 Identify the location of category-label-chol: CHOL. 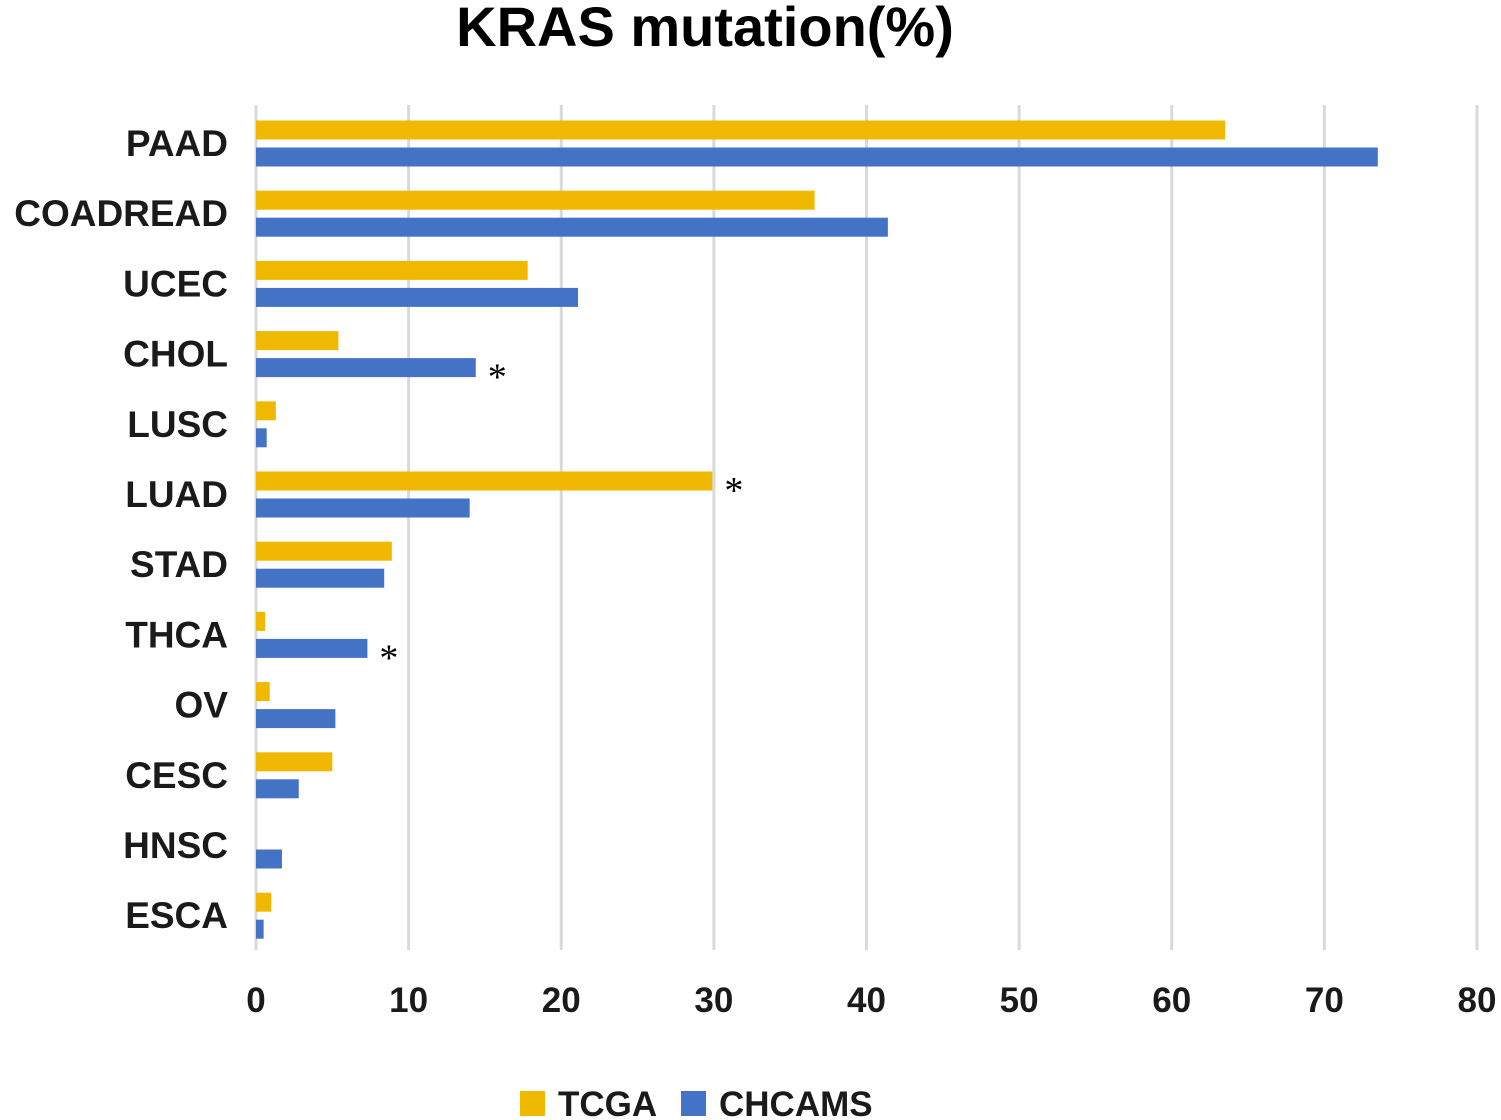
(175, 354).